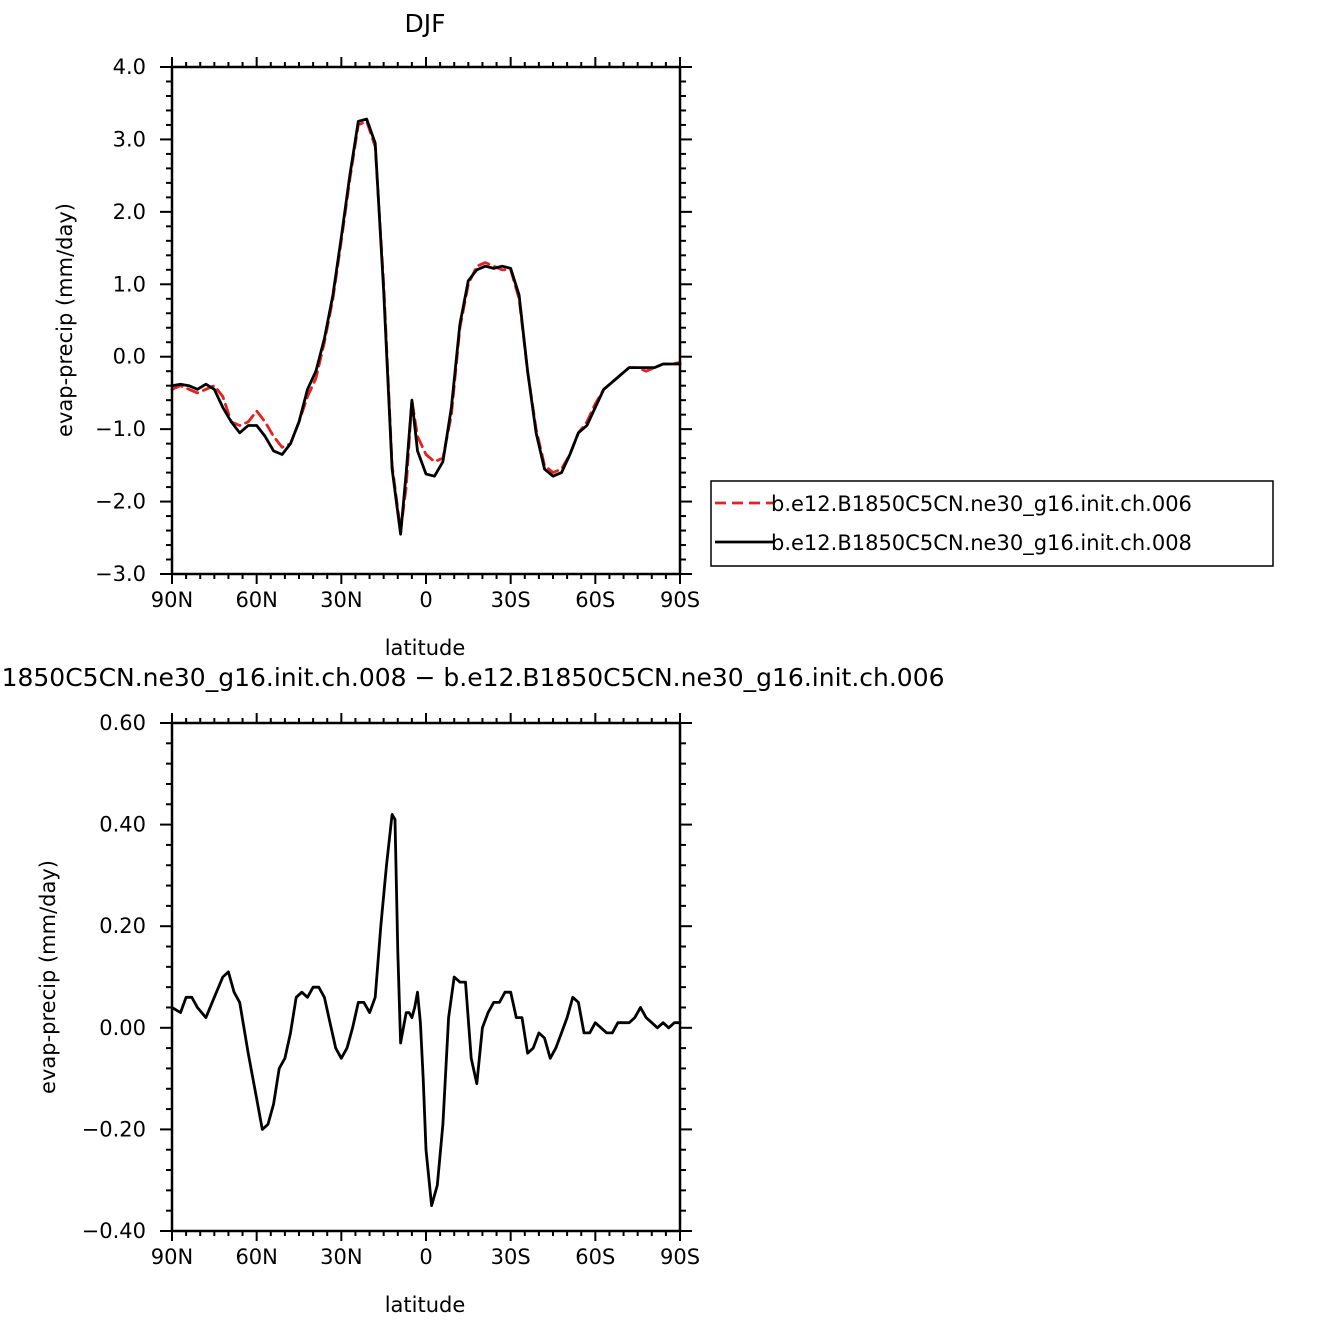 Image resolution: width=1322 pixels, height=1325 pixels. What do you see at coordinates (129, 357) in the screenshot?
I see `top-y-tick-label: 0.0` at bounding box center [129, 357].